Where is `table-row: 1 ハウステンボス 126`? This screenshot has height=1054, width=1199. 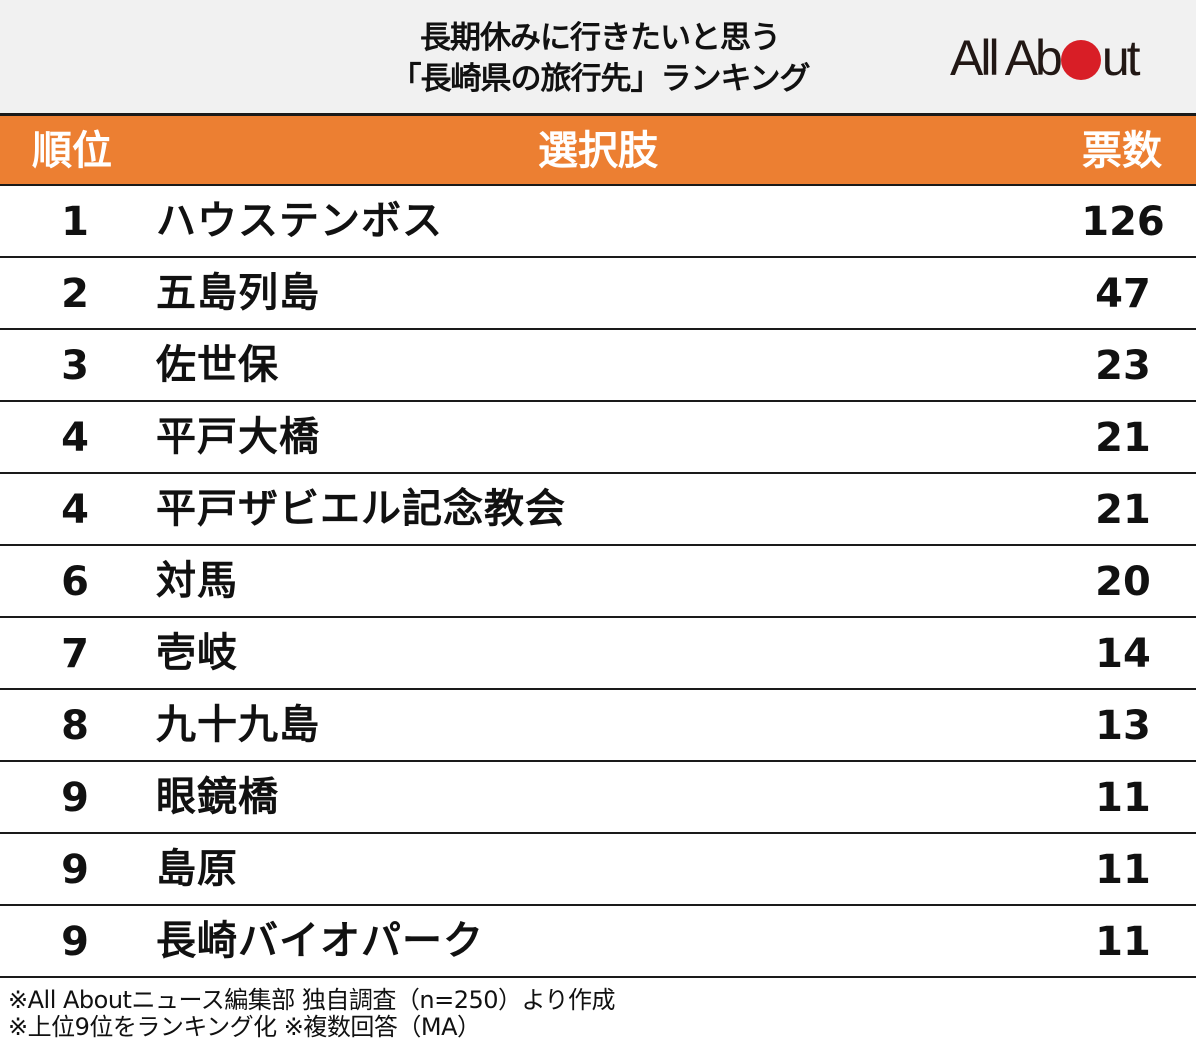
table-row: 1 ハウステンボス 126 is located at coordinates (598, 222).